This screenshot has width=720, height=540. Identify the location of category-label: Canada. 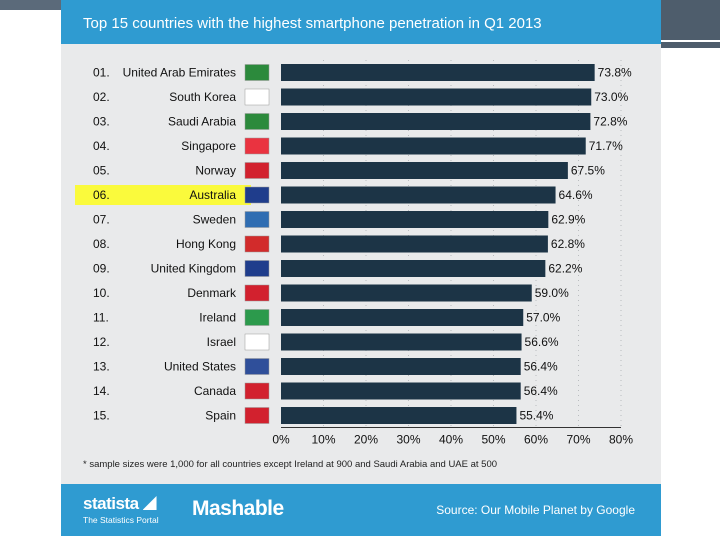
(215, 391).